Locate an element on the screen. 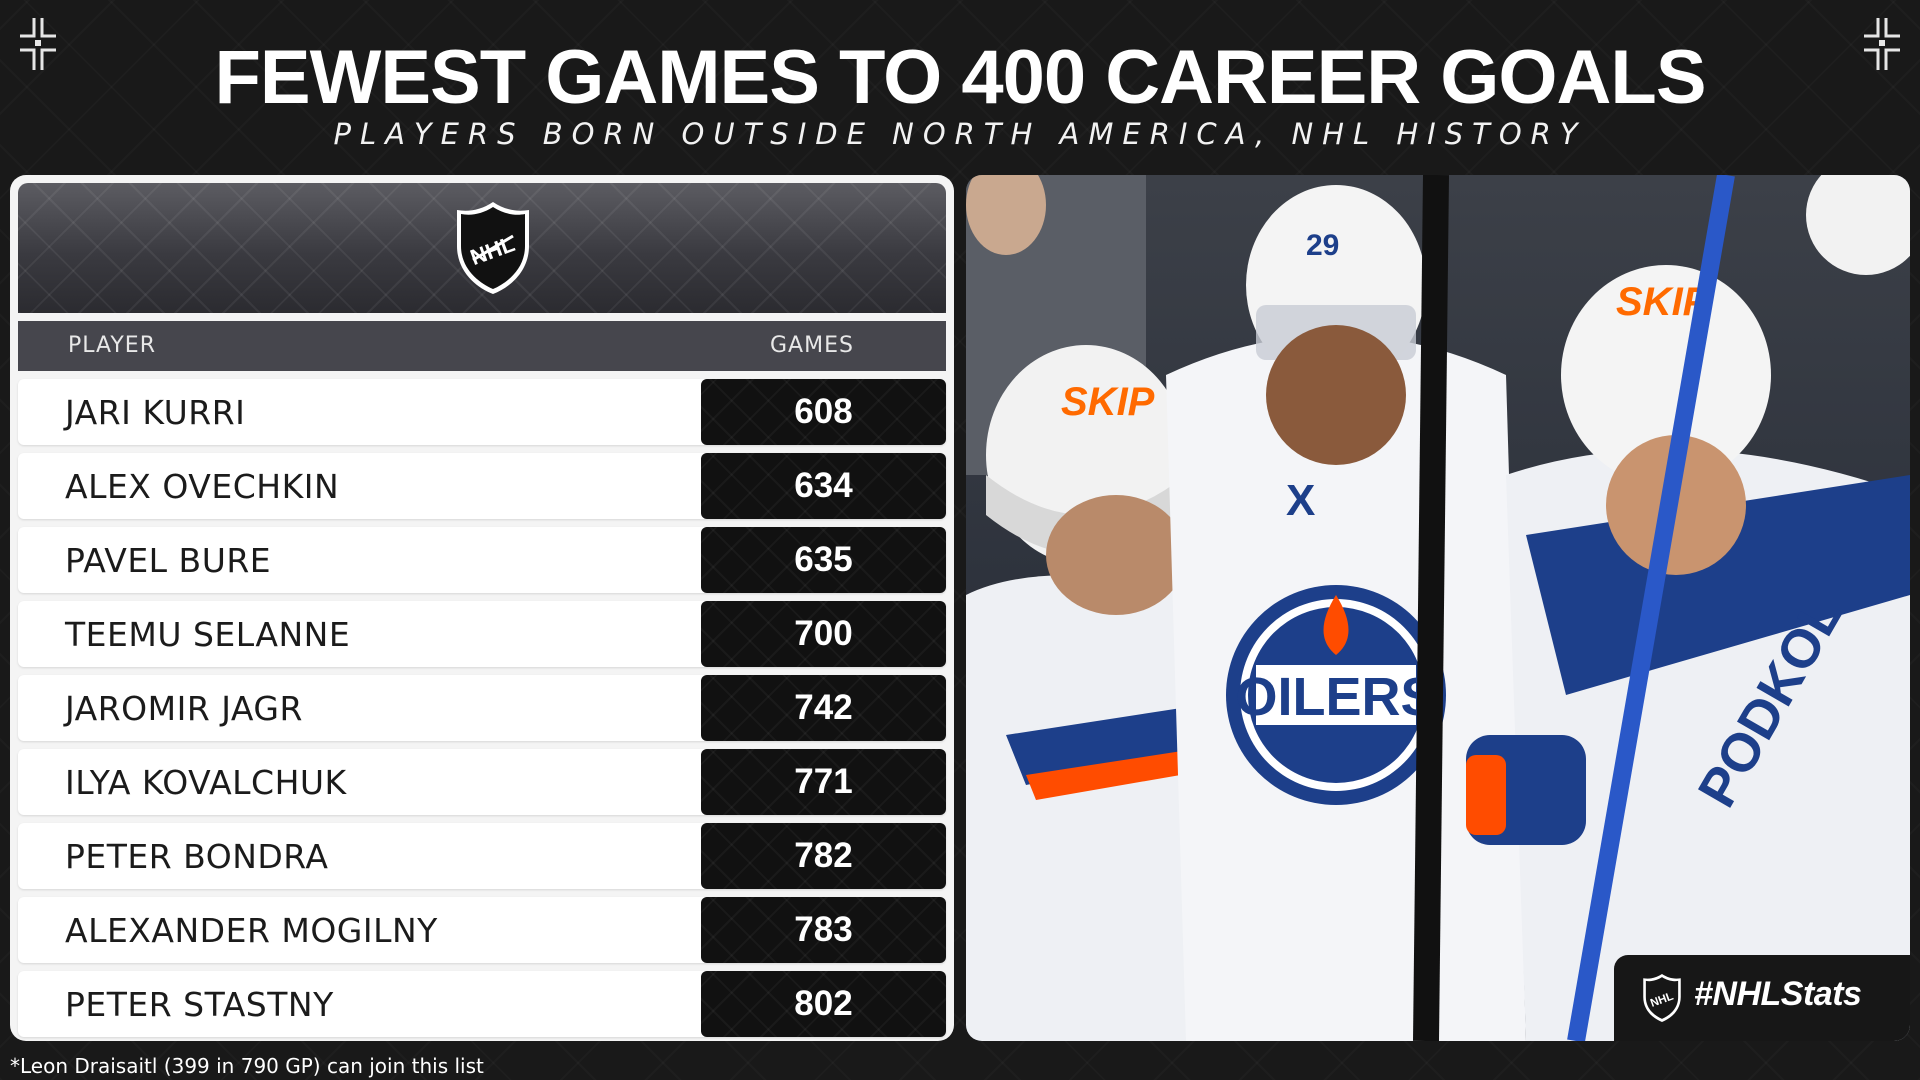  table-row: ILYA KOVALCHUK 771 is located at coordinates (482, 782).